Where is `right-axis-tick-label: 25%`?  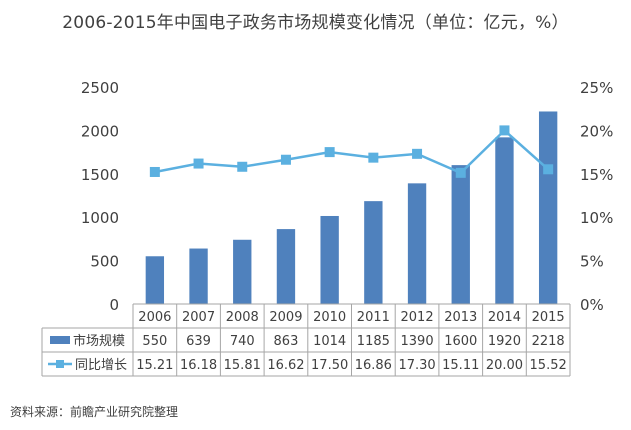
right-axis-tick-label: 25% is located at coordinates (596, 88).